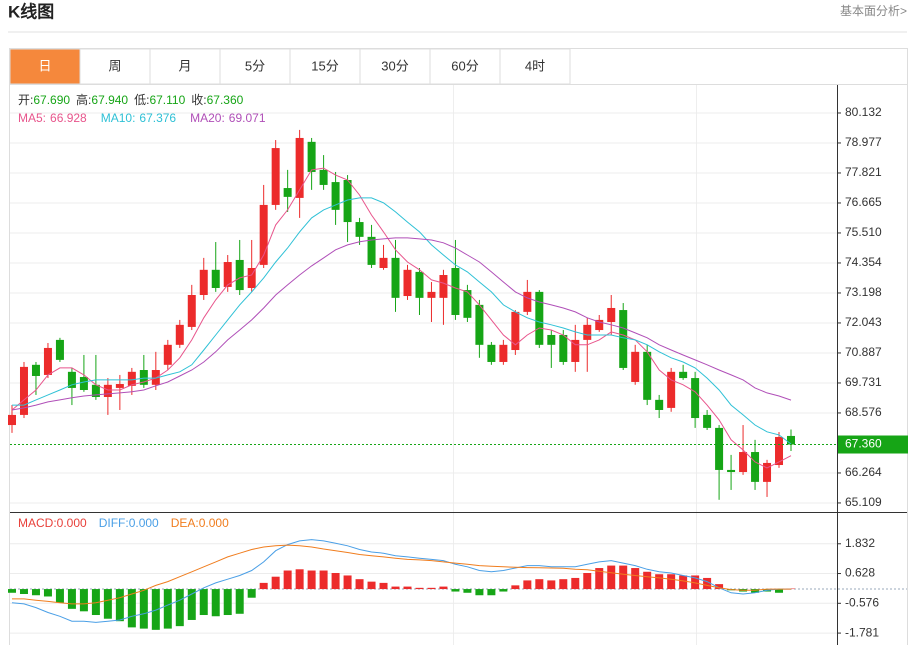 The width and height of the screenshot is (913, 650). Describe the element at coordinates (185, 523) in the screenshot. I see `legend-label: DEA:` at that location.